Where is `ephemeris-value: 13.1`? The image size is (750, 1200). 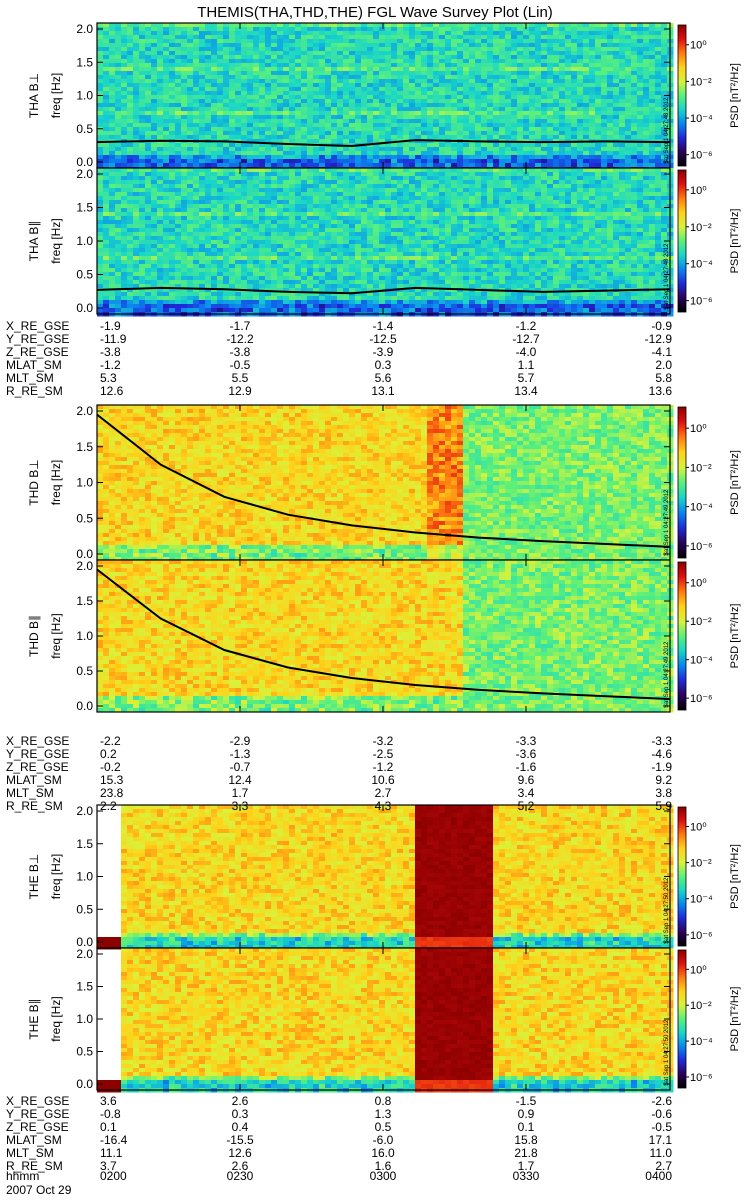
ephemeris-value: 13.1 is located at coordinates (383, 391).